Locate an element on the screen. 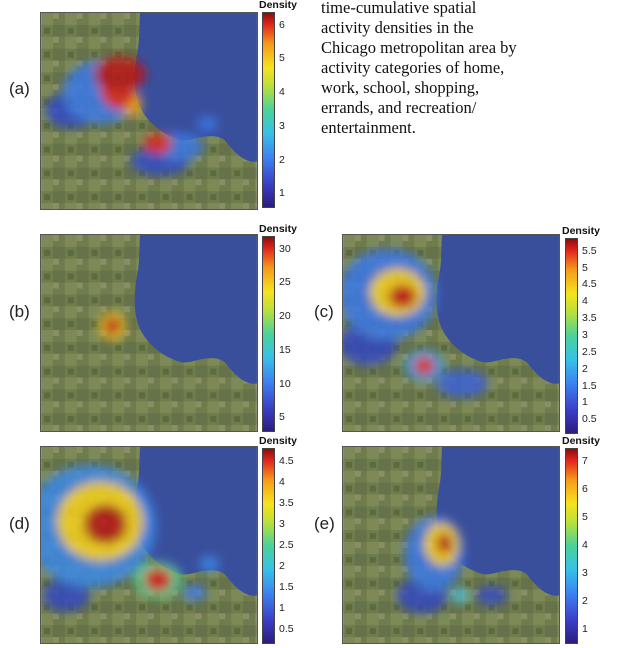 The height and width of the screenshot is (648, 617). density-map-b is located at coordinates (149, 333).